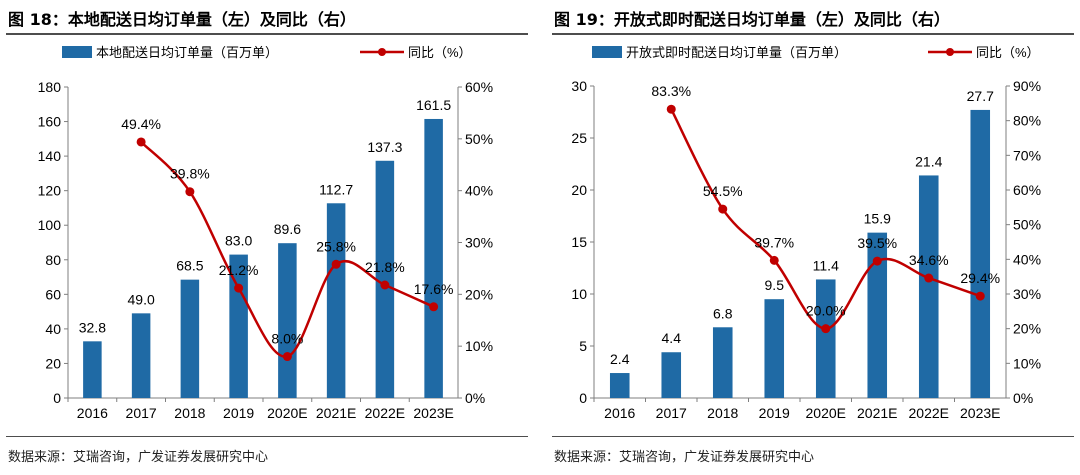 This screenshot has height=475, width=1080. What do you see at coordinates (50, 225) in the screenshot?
I see `y-left-tick-label: 100` at bounding box center [50, 225].